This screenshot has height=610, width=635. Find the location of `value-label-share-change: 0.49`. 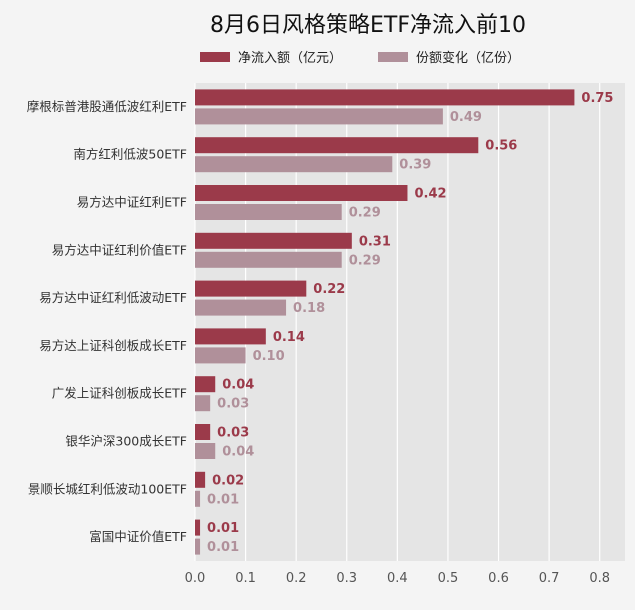

value-label-share-change: 0.49 is located at coordinates (466, 117).